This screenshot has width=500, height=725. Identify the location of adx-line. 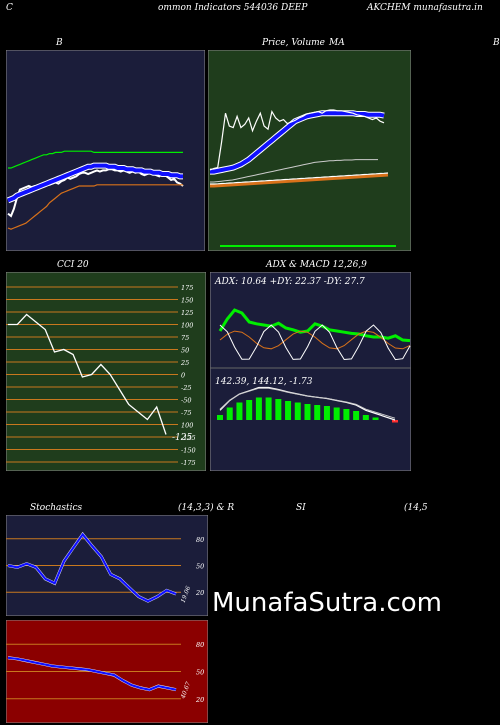
(314, 325).